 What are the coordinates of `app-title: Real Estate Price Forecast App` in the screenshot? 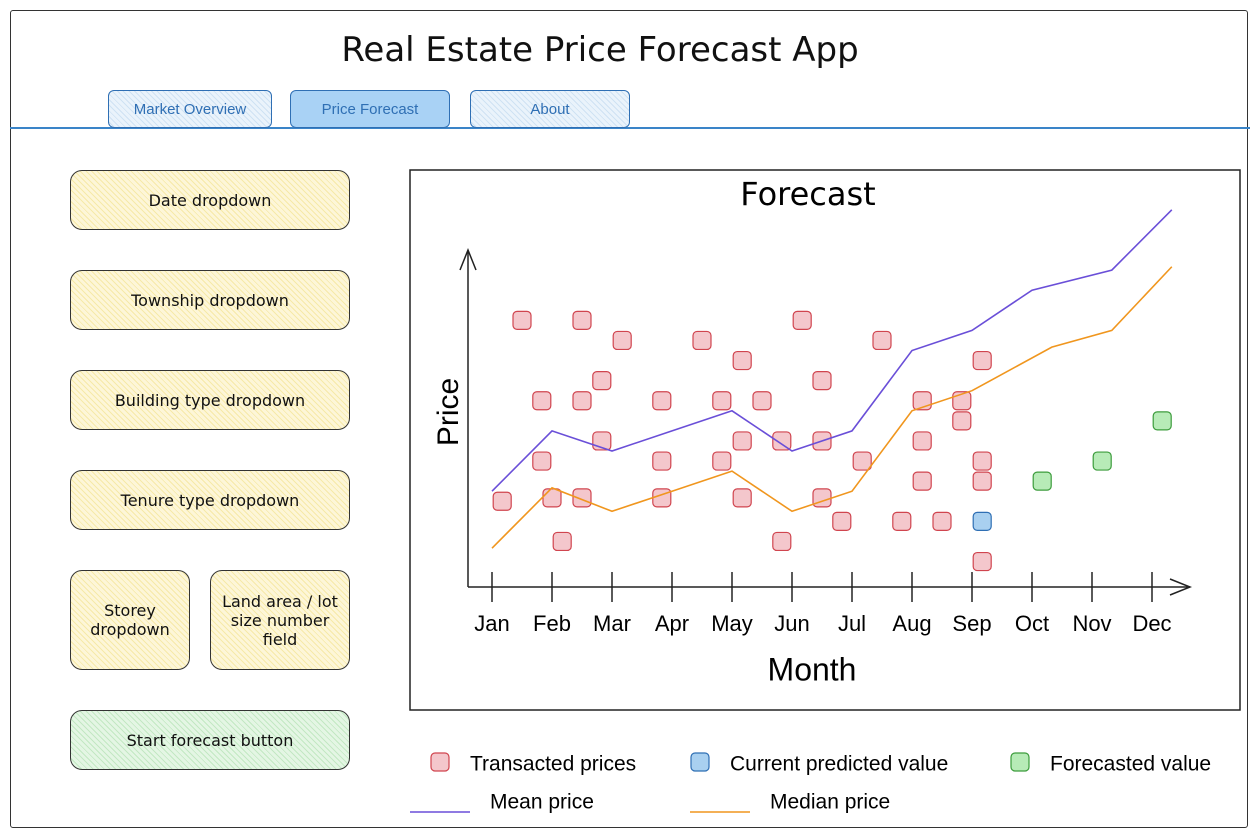 It's located at (600, 50).